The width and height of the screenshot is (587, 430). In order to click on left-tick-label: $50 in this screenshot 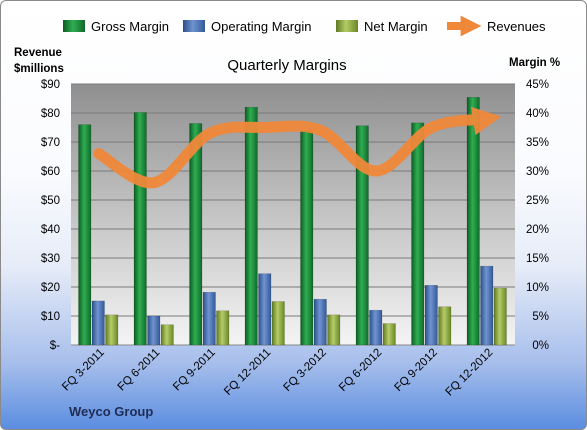, I will do `click(50, 201)`.